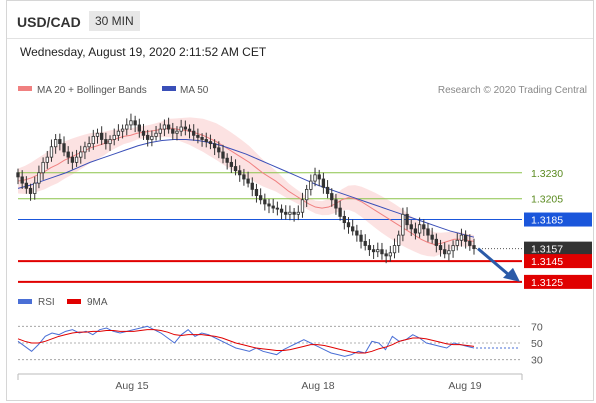  What do you see at coordinates (511, 274) in the screenshot?
I see `forecast-arrow-head` at bounding box center [511, 274].